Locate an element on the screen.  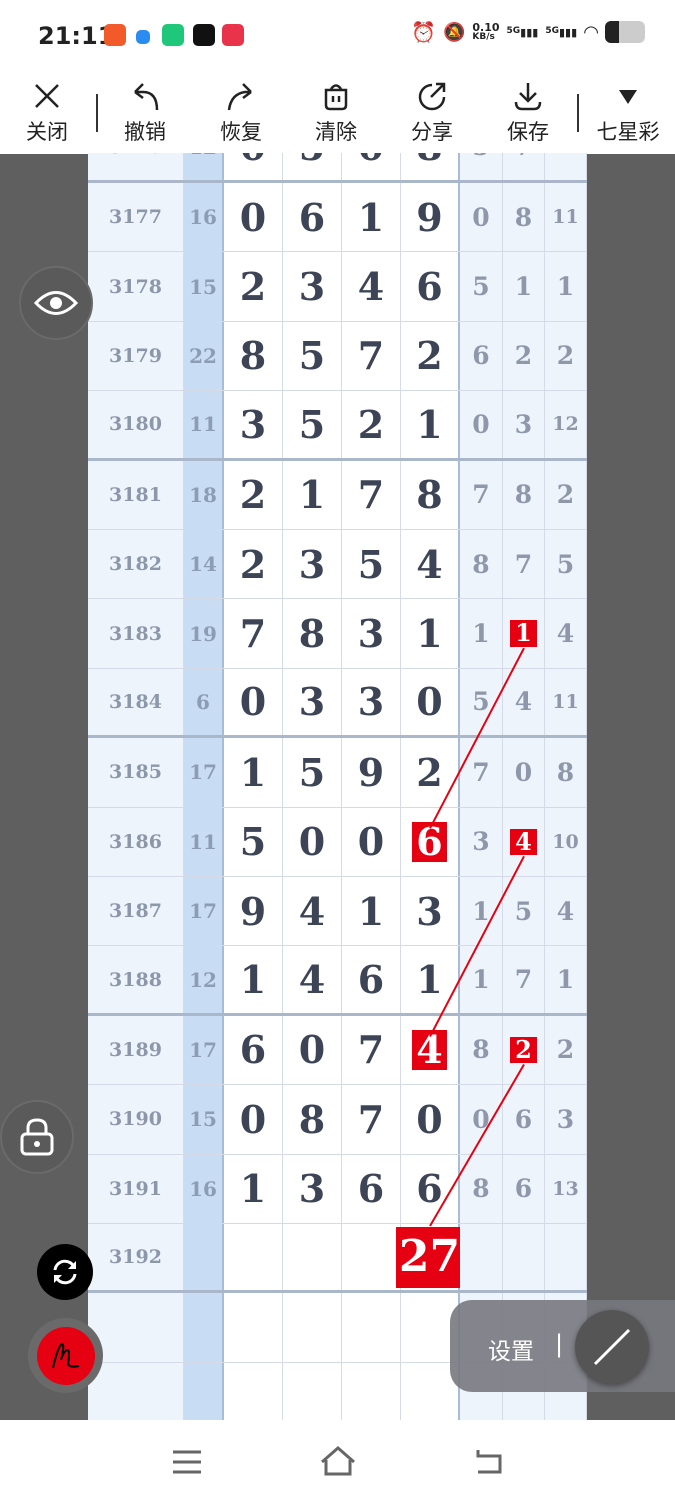
status-time: 21:11 is located at coordinates (76, 36).